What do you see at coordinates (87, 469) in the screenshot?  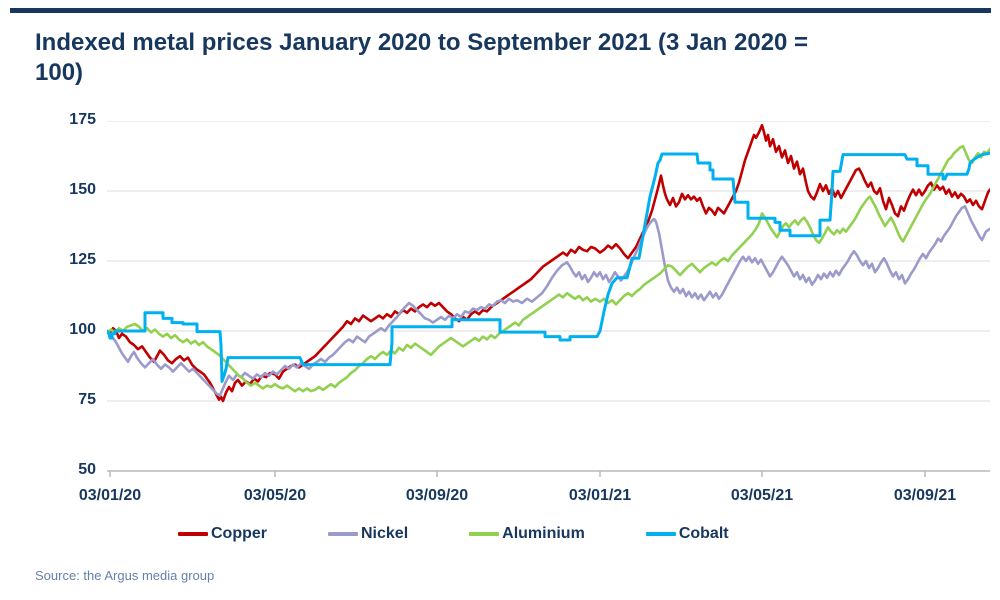 I see `y-axis-label-50: 50` at bounding box center [87, 469].